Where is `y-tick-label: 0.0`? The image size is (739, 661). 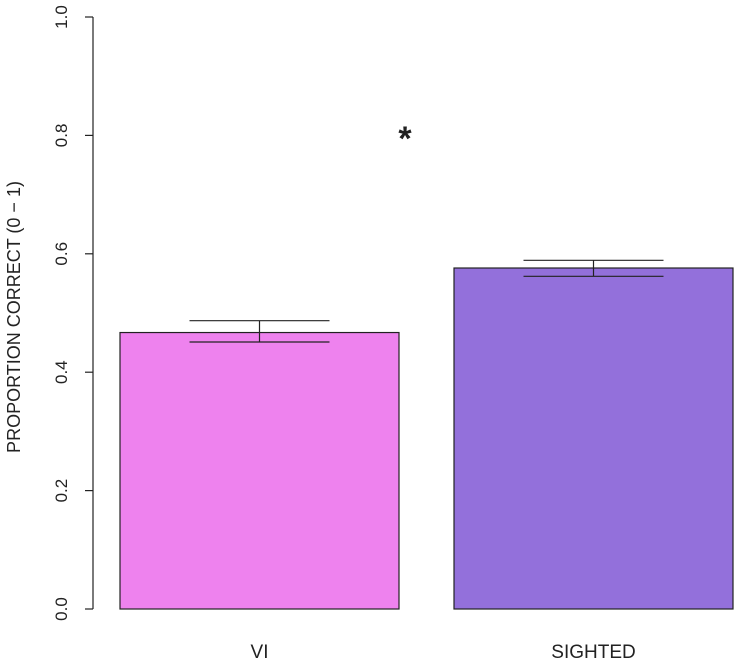 y-tick-label: 0.0 is located at coordinates (61, 609).